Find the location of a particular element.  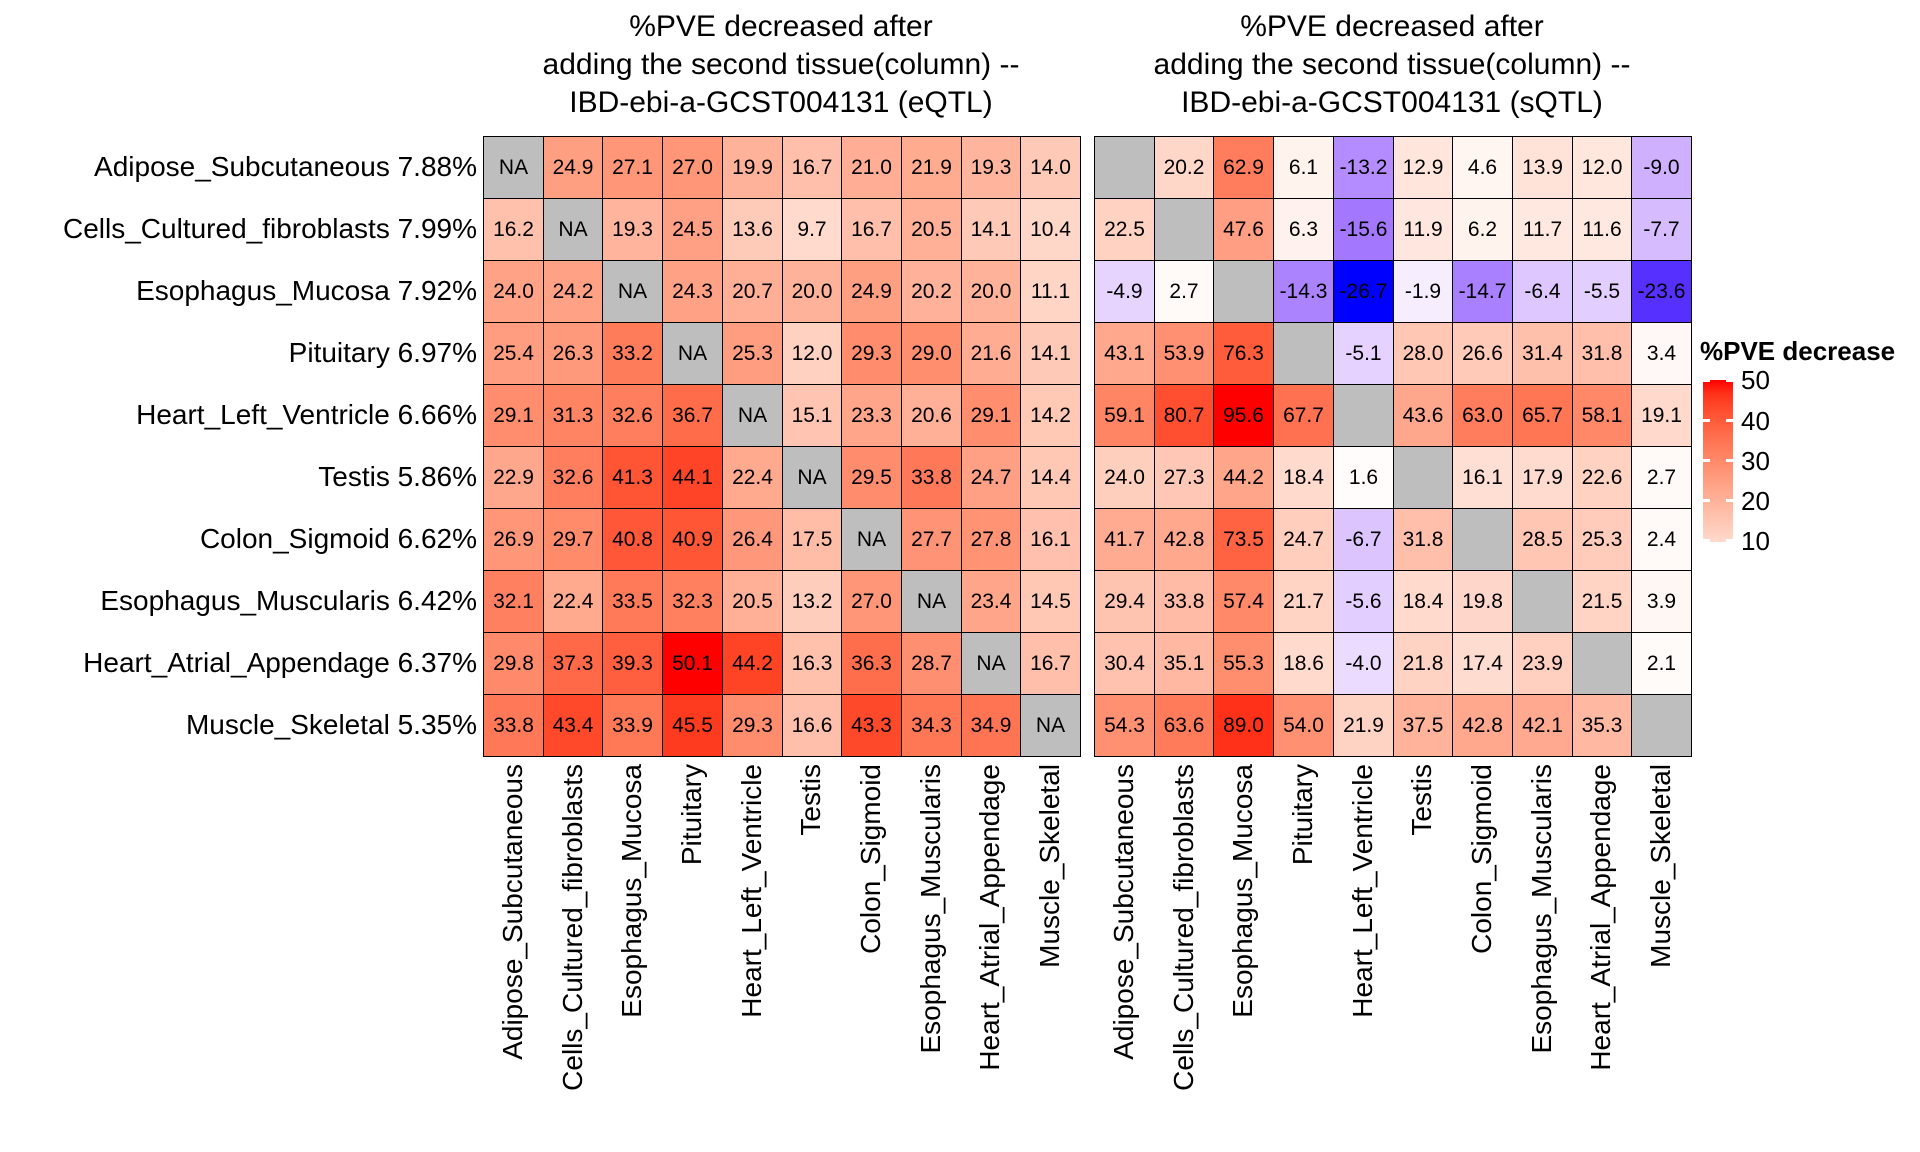

heatmap-cell: 20.6 is located at coordinates (931, 415).